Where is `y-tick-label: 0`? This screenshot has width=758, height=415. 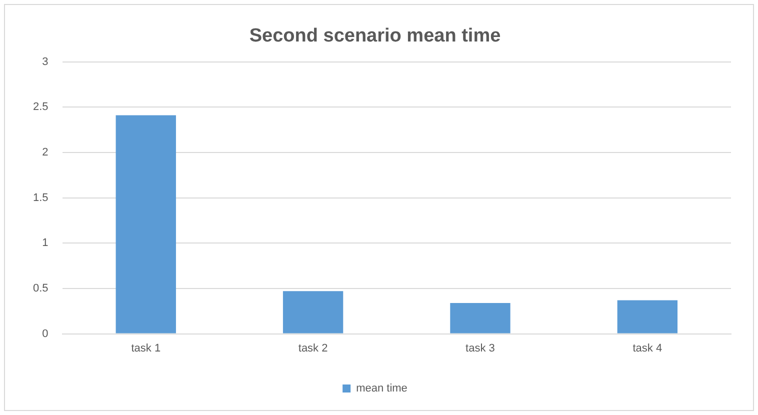
y-tick-label: 0 is located at coordinates (45, 334).